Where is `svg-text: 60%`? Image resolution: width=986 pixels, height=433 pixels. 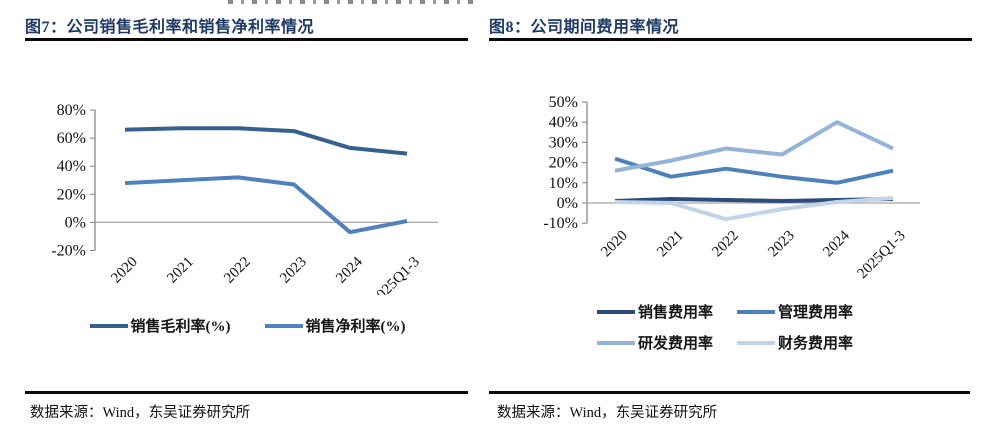
svg-text: 60% is located at coordinates (71, 138).